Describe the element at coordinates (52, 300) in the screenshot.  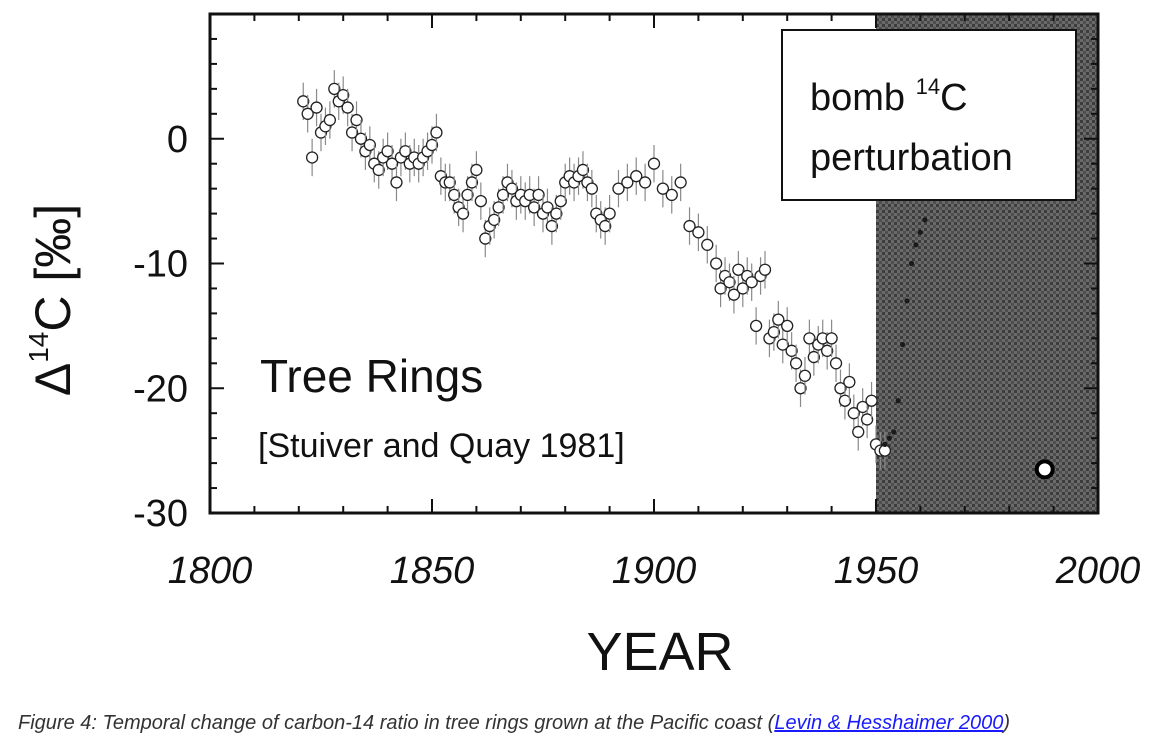
I see `y-axis-label: Δ14C [‰]` at that location.